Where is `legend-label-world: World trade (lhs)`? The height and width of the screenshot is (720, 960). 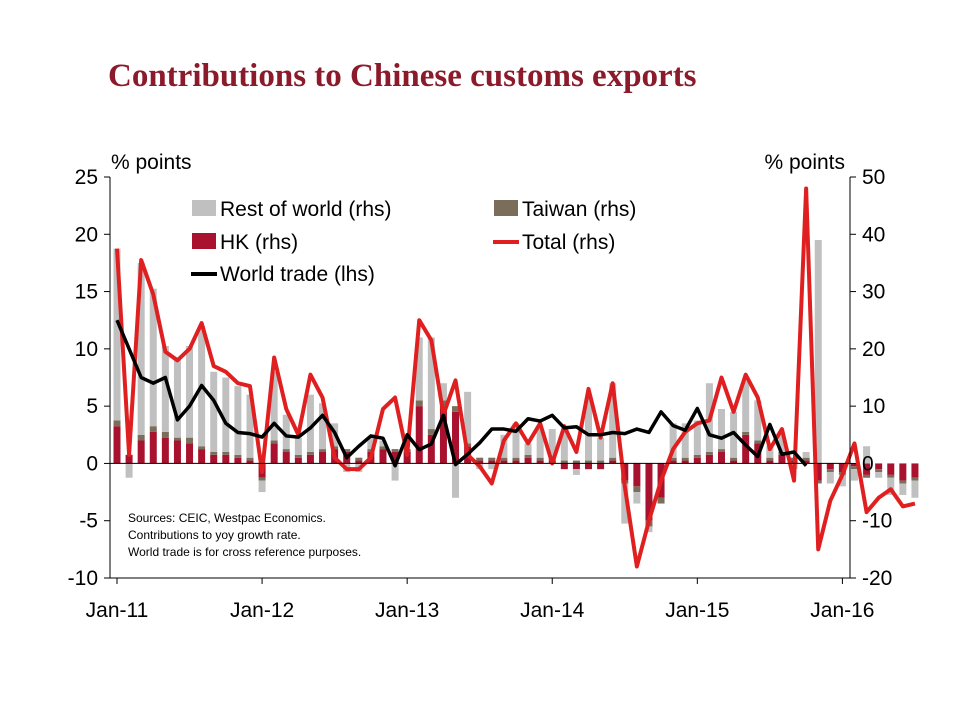 legend-label-world: World trade (lhs) is located at coordinates (297, 274).